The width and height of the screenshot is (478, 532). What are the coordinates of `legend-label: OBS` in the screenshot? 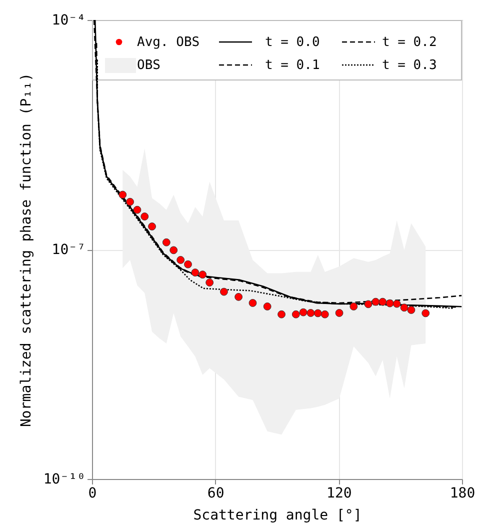 It's located at (148, 65).